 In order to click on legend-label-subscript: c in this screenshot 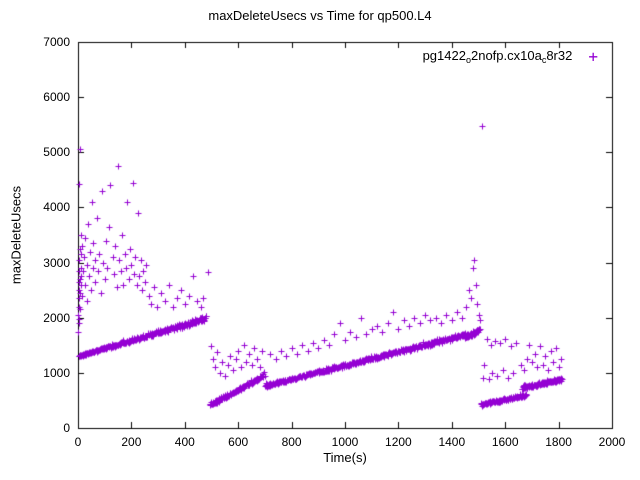, I will do `click(544, 60)`.